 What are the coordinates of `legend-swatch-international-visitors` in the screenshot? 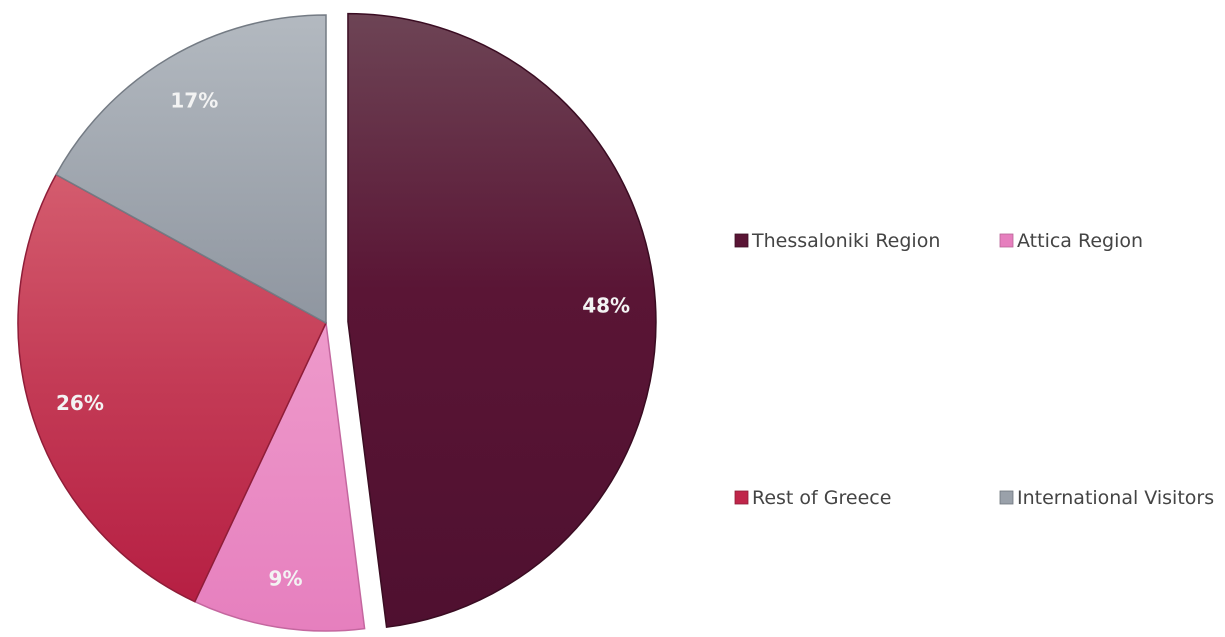 It's located at (1006, 497).